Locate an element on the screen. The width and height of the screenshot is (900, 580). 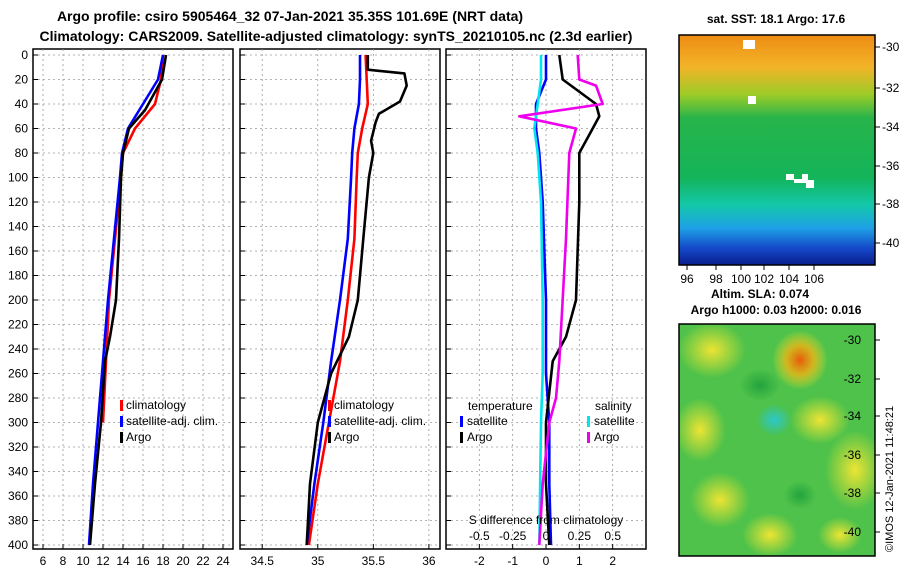
s-diff-tick-label: 0.5 is located at coordinates (612, 536).